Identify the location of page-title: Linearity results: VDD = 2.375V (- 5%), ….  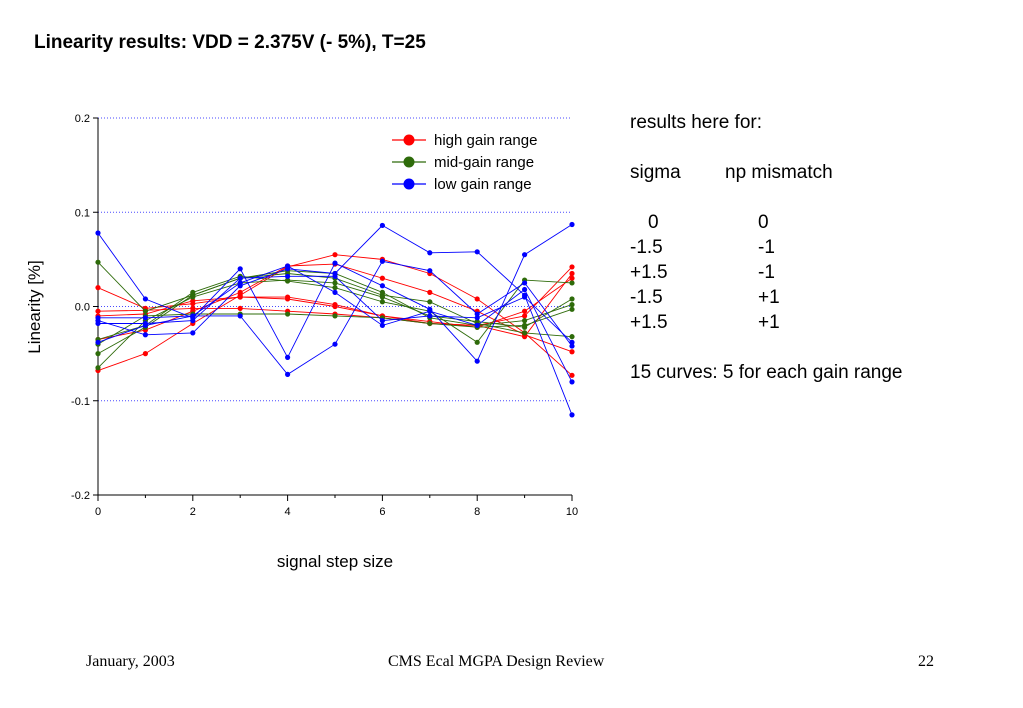
(230, 42).